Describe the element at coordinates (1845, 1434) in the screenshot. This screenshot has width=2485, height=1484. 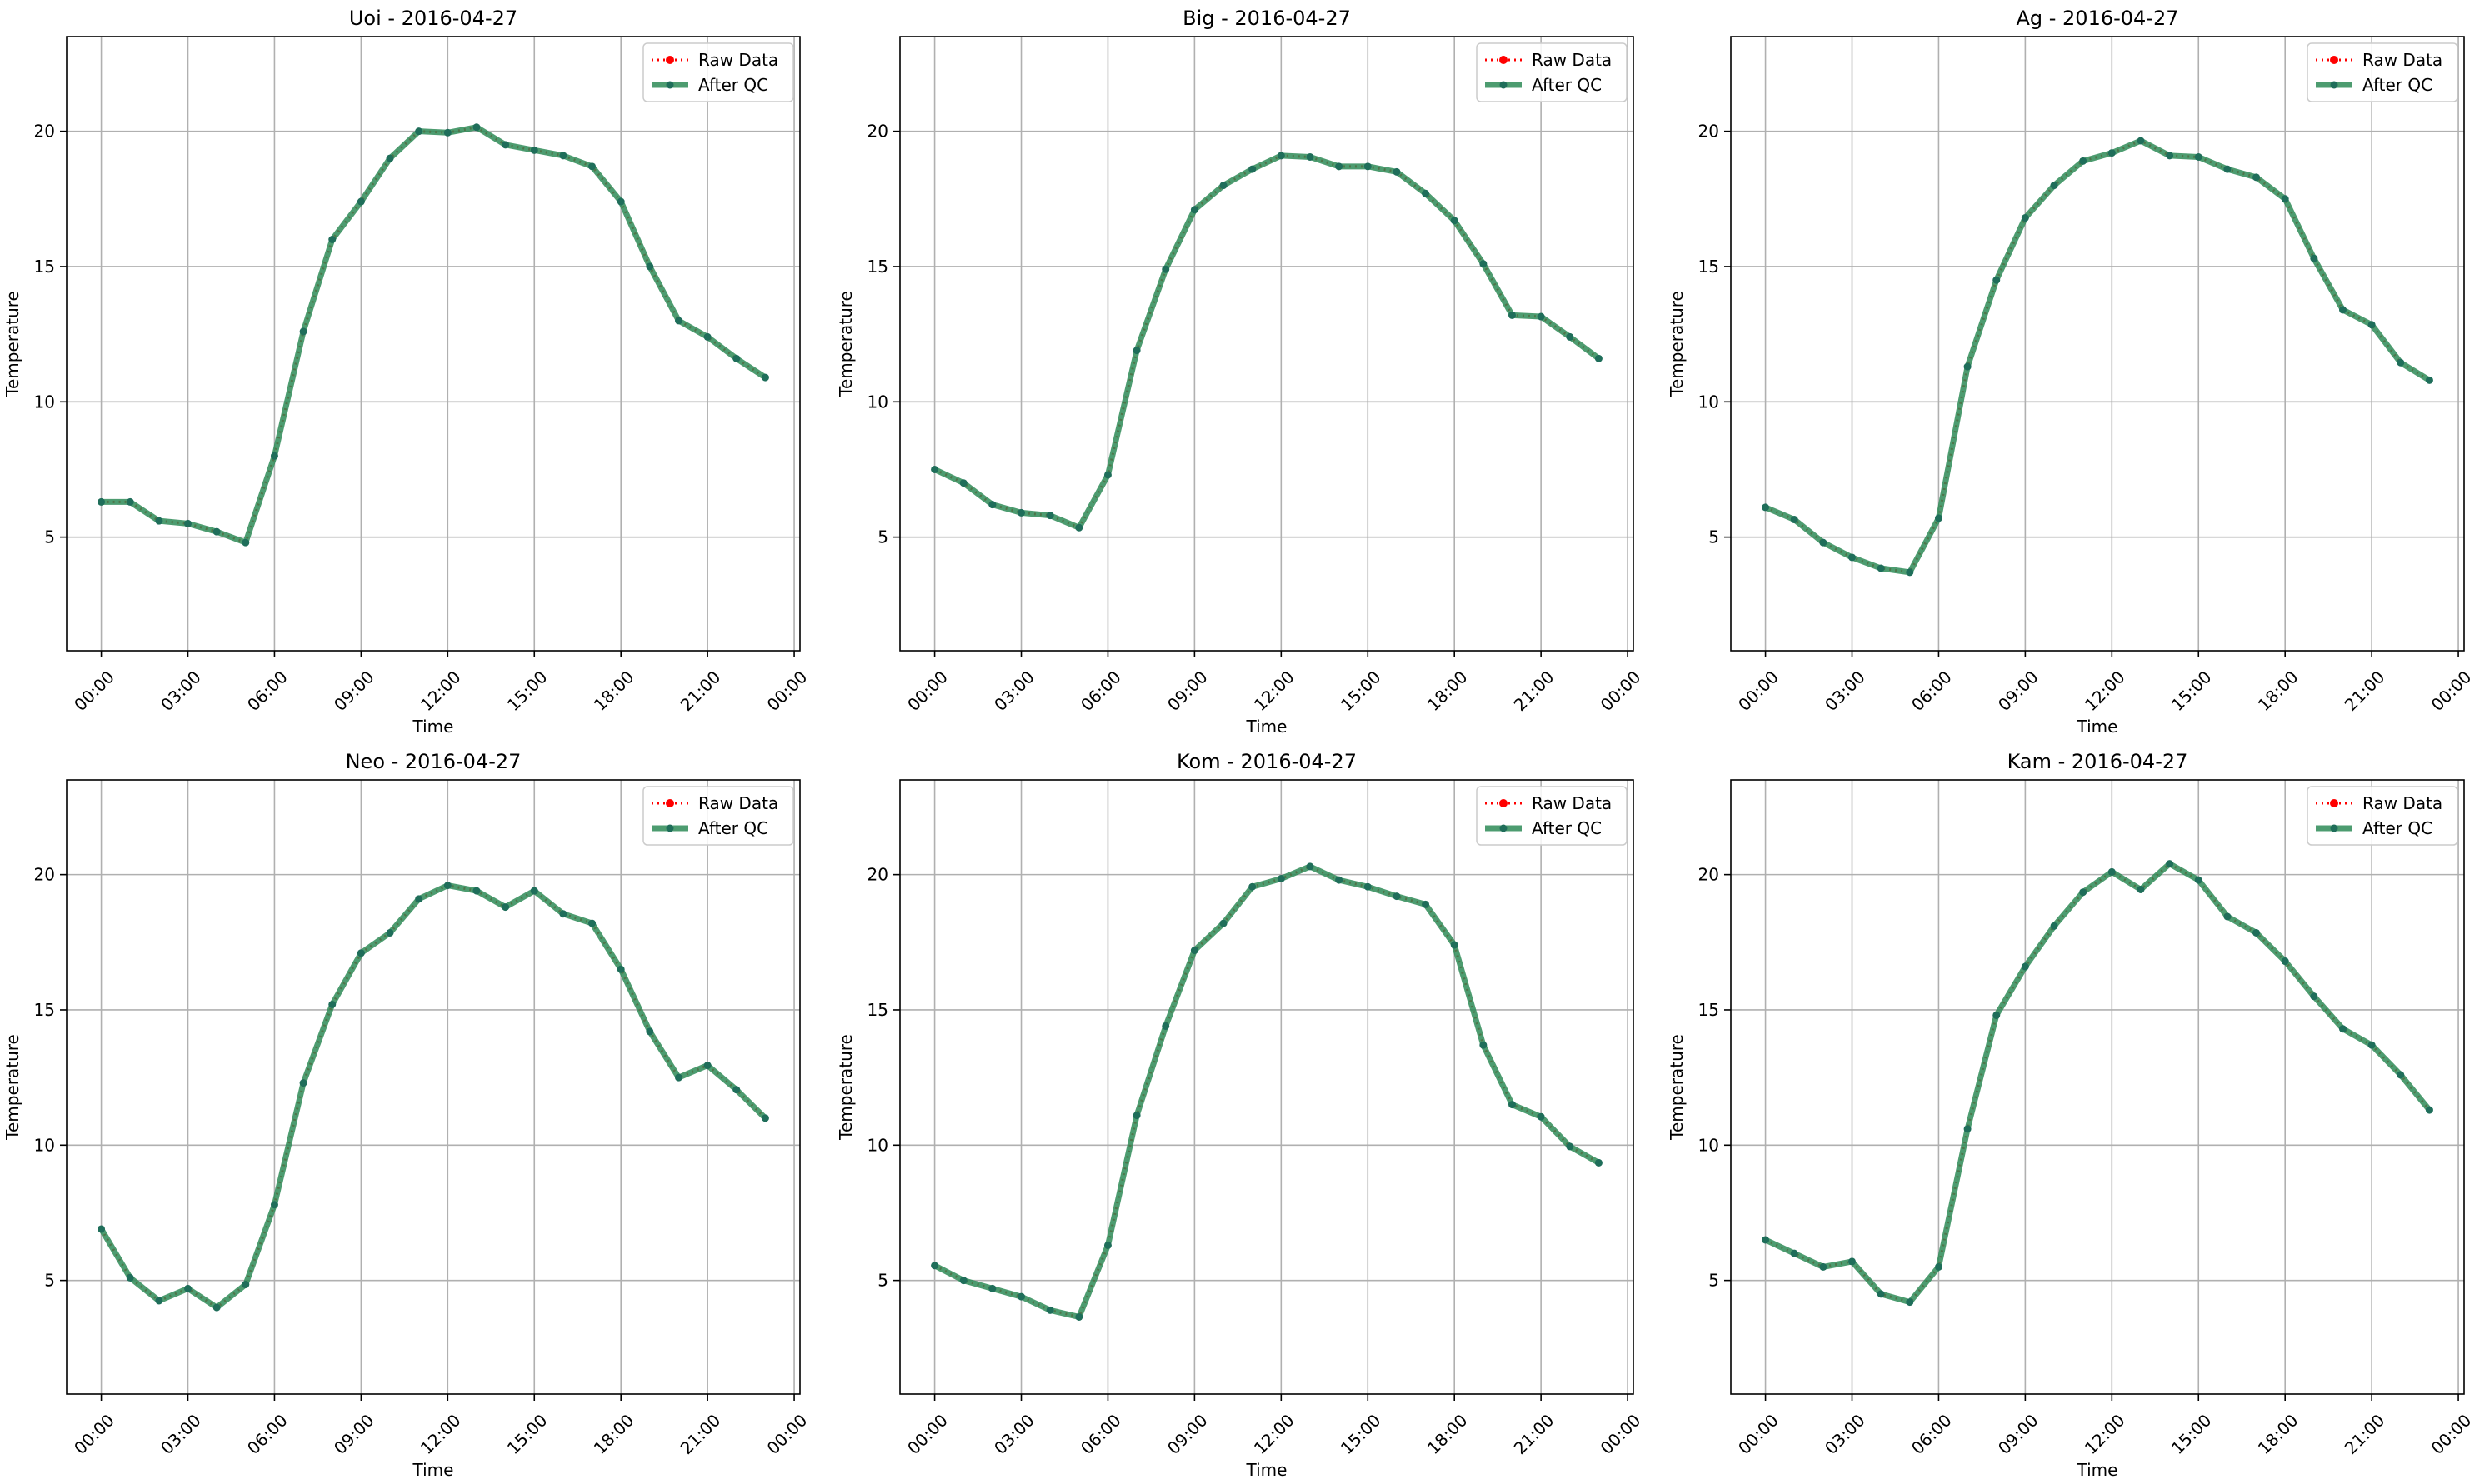
I see `x-tick-label: 03:00` at that location.